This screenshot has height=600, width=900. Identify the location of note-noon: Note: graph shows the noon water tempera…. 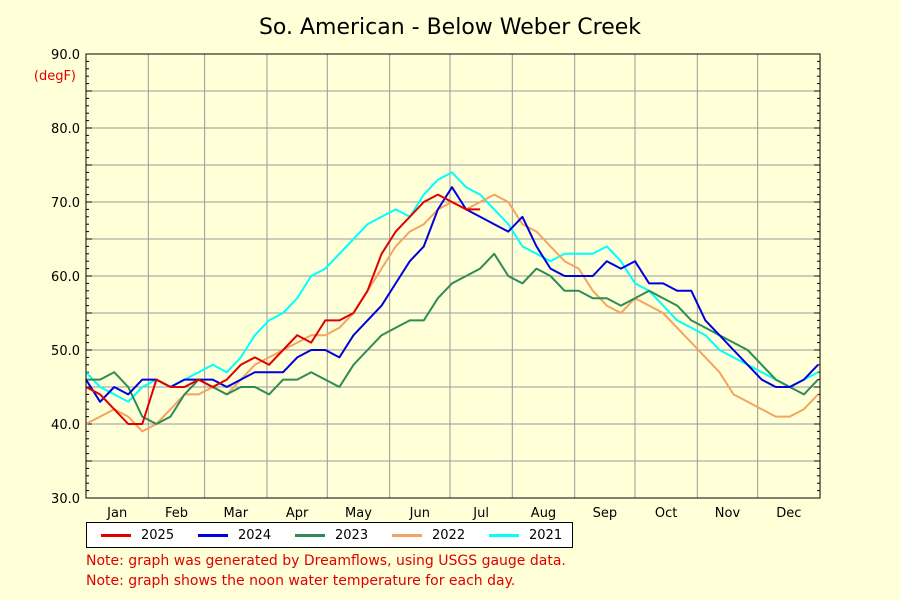
(301, 581).